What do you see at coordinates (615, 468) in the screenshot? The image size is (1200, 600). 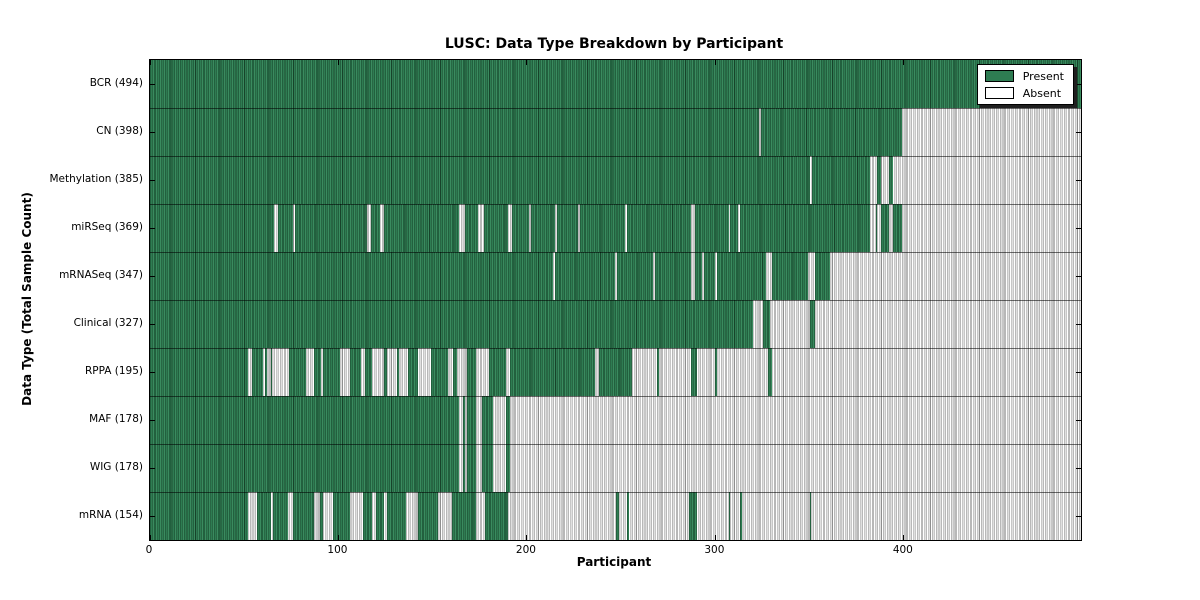 I see `row-WIG` at bounding box center [615, 468].